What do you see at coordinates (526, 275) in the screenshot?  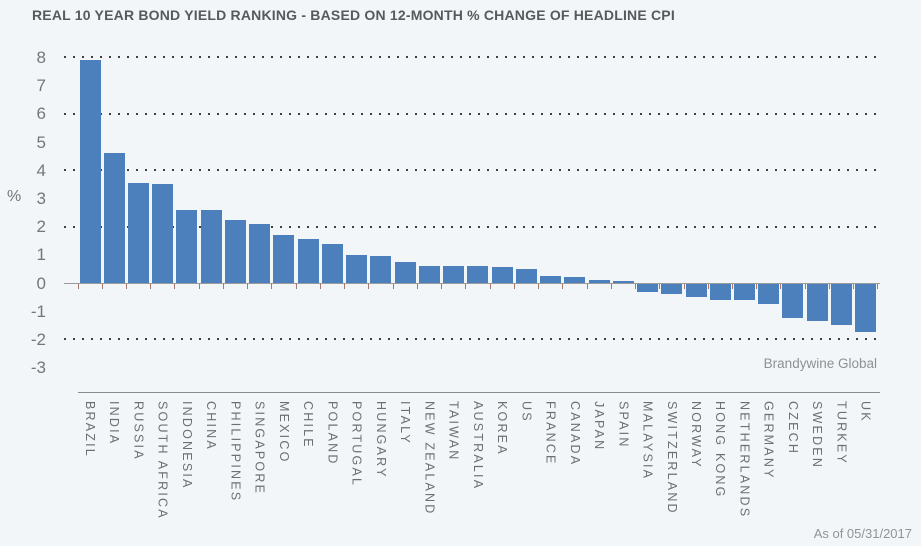 I see `bar-us` at bounding box center [526, 275].